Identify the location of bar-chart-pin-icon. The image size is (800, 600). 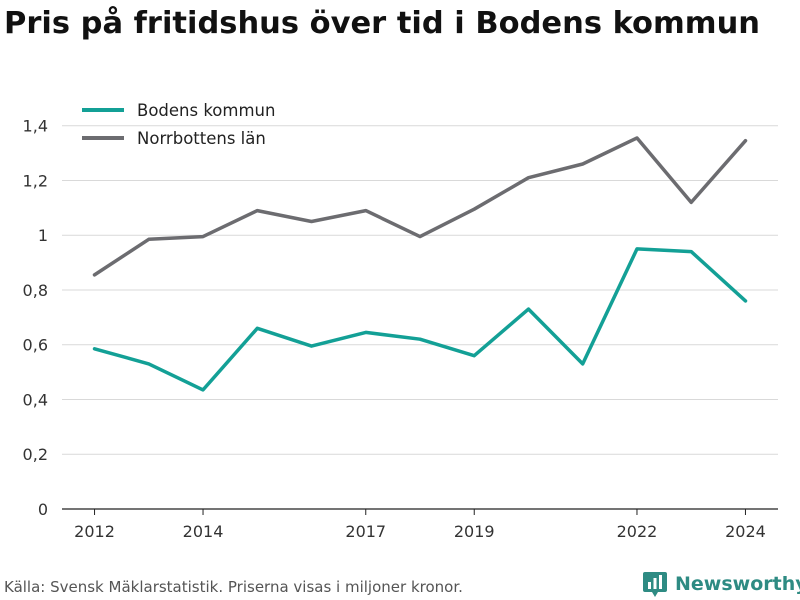
(655, 584).